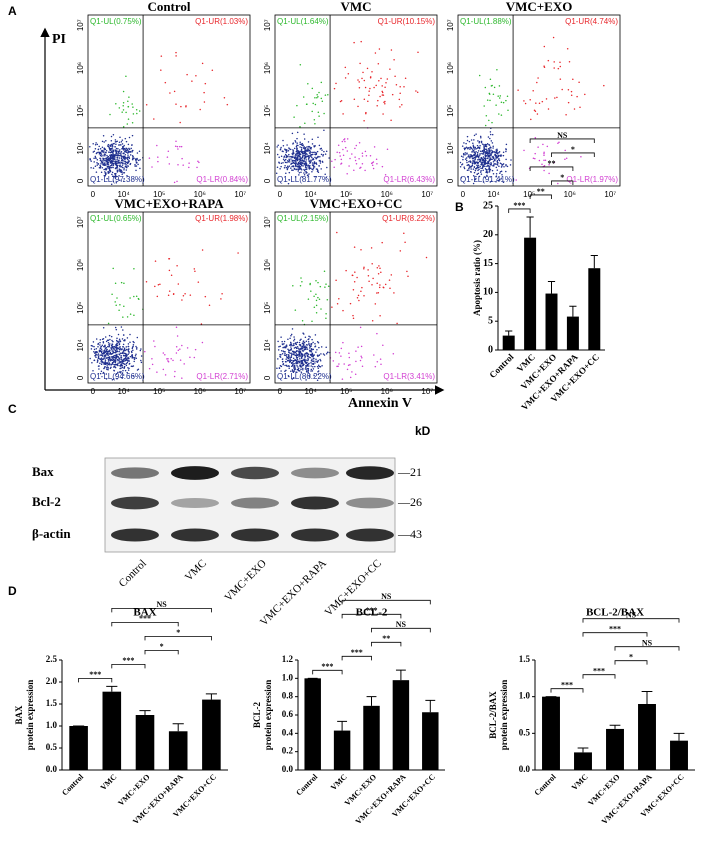 The image size is (709, 846). I want to click on bar, so click(551, 321).